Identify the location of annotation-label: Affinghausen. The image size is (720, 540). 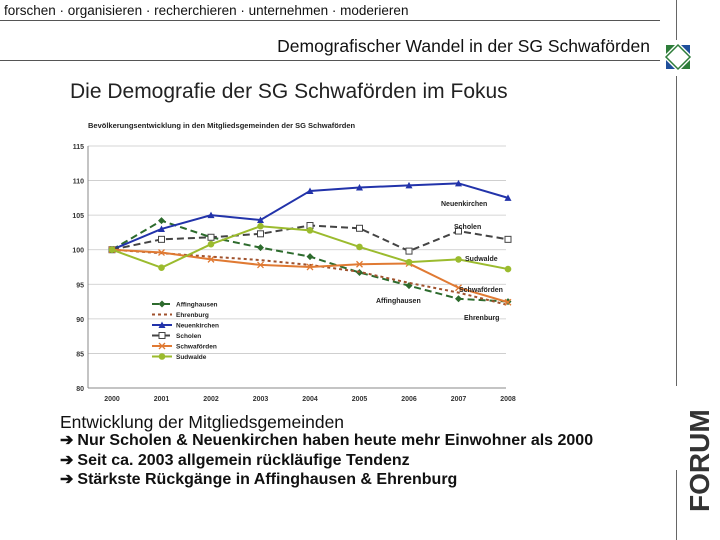
(398, 301).